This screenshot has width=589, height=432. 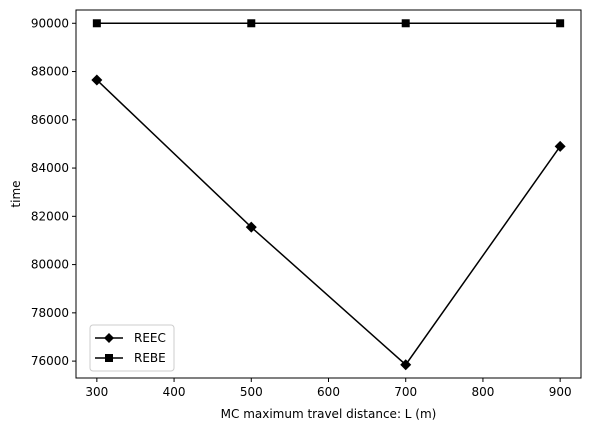 What do you see at coordinates (109, 338) in the screenshot?
I see `legend-marker-reec` at bounding box center [109, 338].